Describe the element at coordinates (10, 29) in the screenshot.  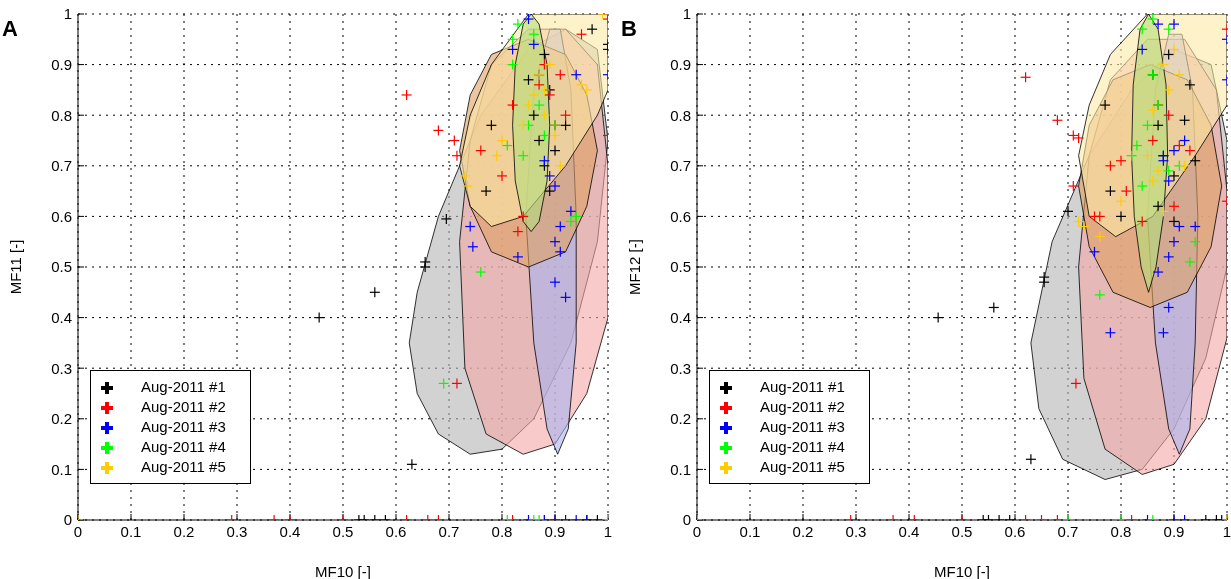
I see `text: A` at that location.